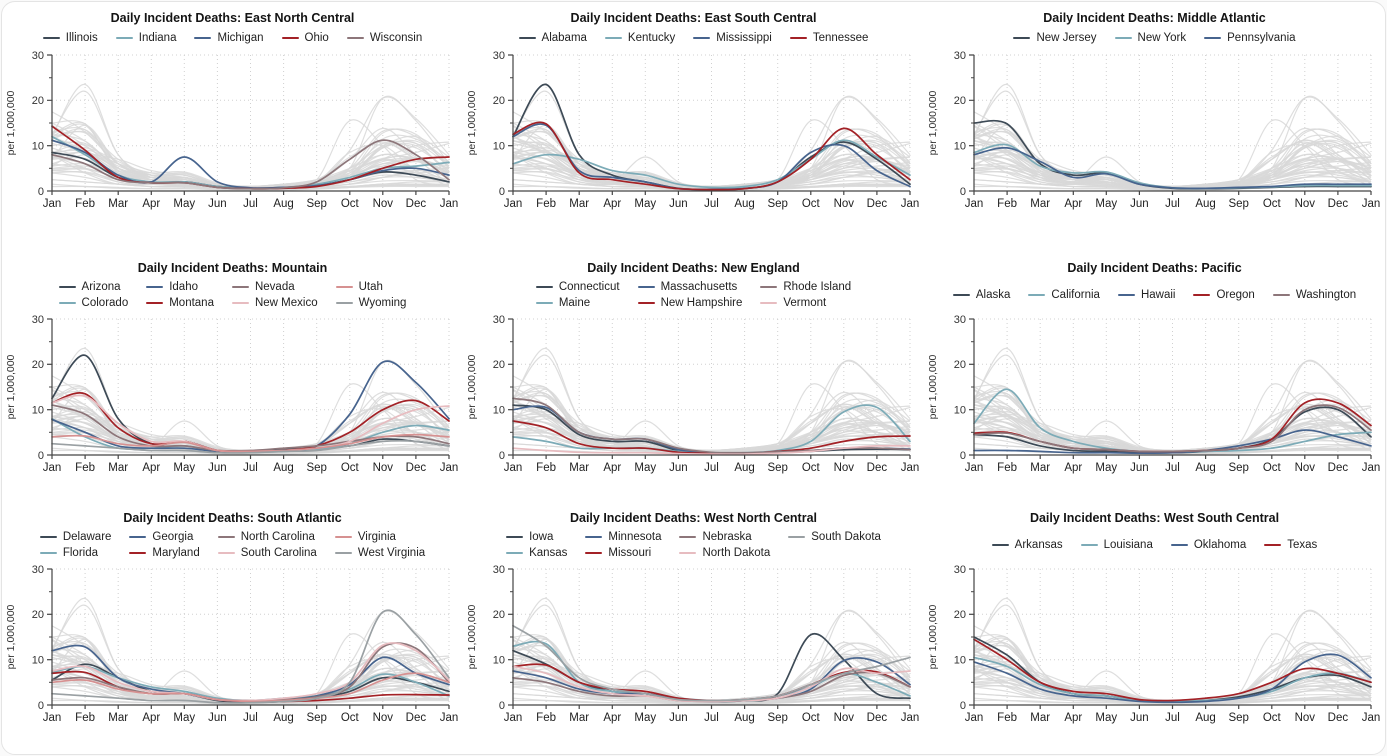  What do you see at coordinates (744, 38) in the screenshot?
I see `legend-label: Mississippi` at bounding box center [744, 38].